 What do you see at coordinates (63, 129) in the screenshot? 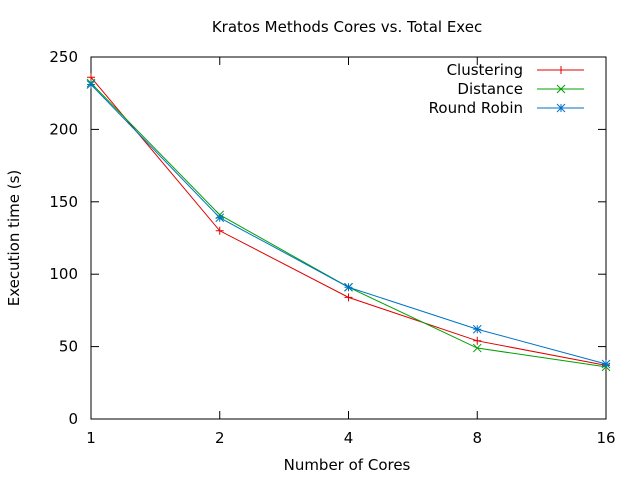
I see `y-tick-label: 200` at bounding box center [63, 129].